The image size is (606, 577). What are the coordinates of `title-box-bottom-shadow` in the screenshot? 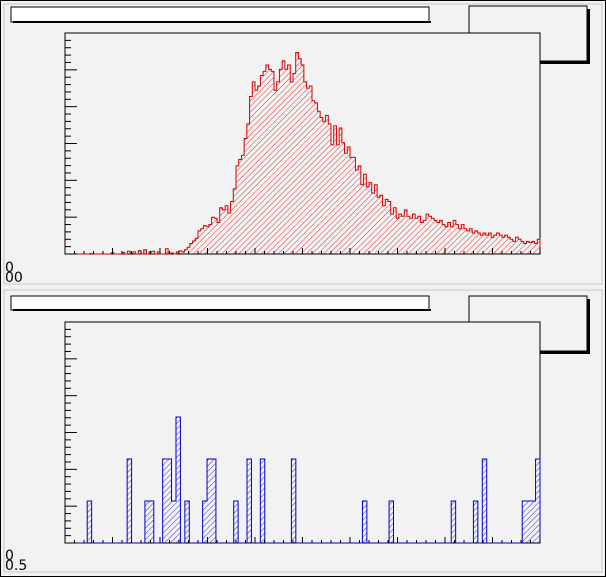 It's located at (222, 310).